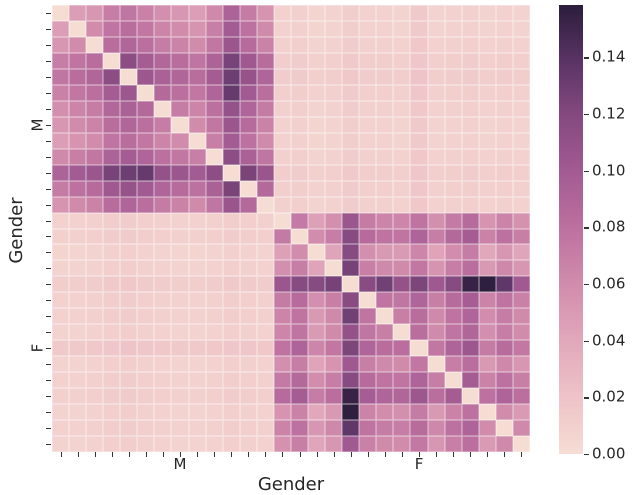 This screenshot has width=633, height=495. What do you see at coordinates (609, 453) in the screenshot?
I see `colorbar-tick-label: 0.00` at bounding box center [609, 453].